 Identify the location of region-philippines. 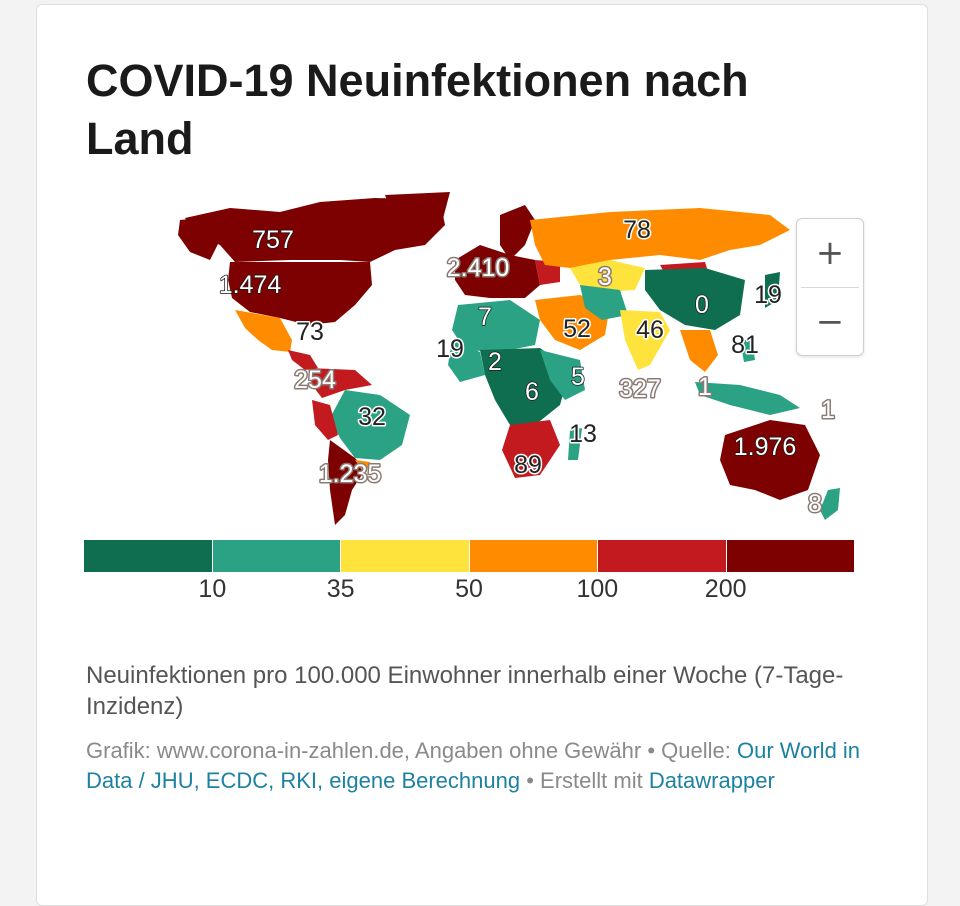
(747, 351).